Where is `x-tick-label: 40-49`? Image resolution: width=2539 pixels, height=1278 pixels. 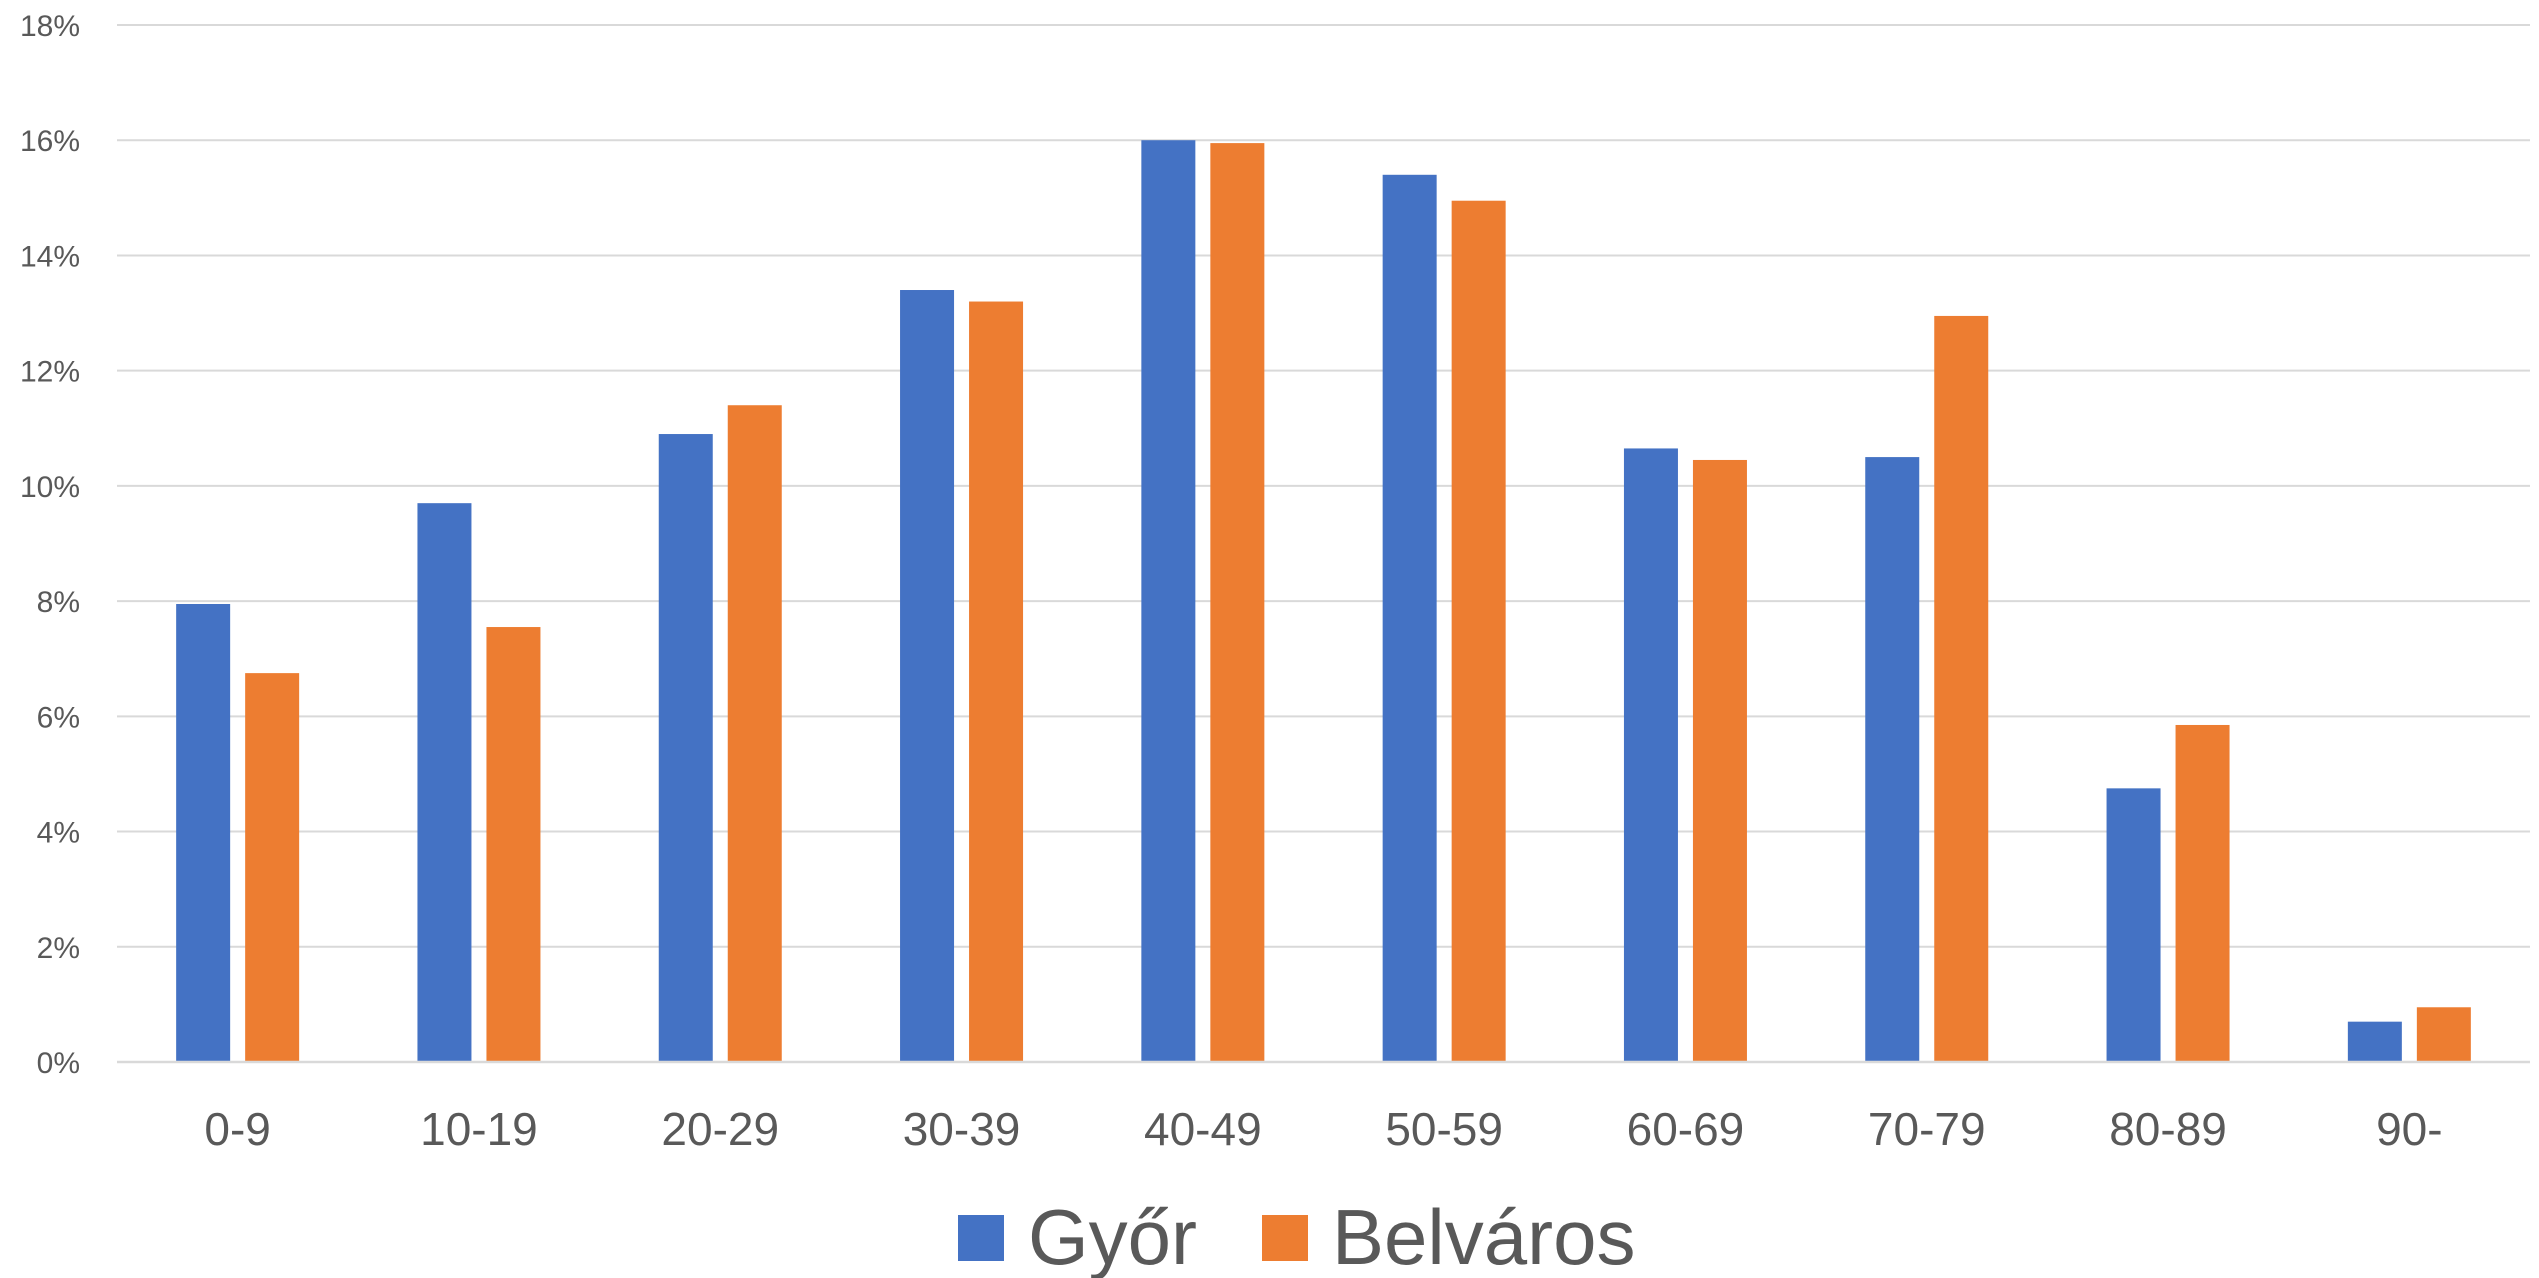 x-tick-label: 40-49 is located at coordinates (1203, 1129).